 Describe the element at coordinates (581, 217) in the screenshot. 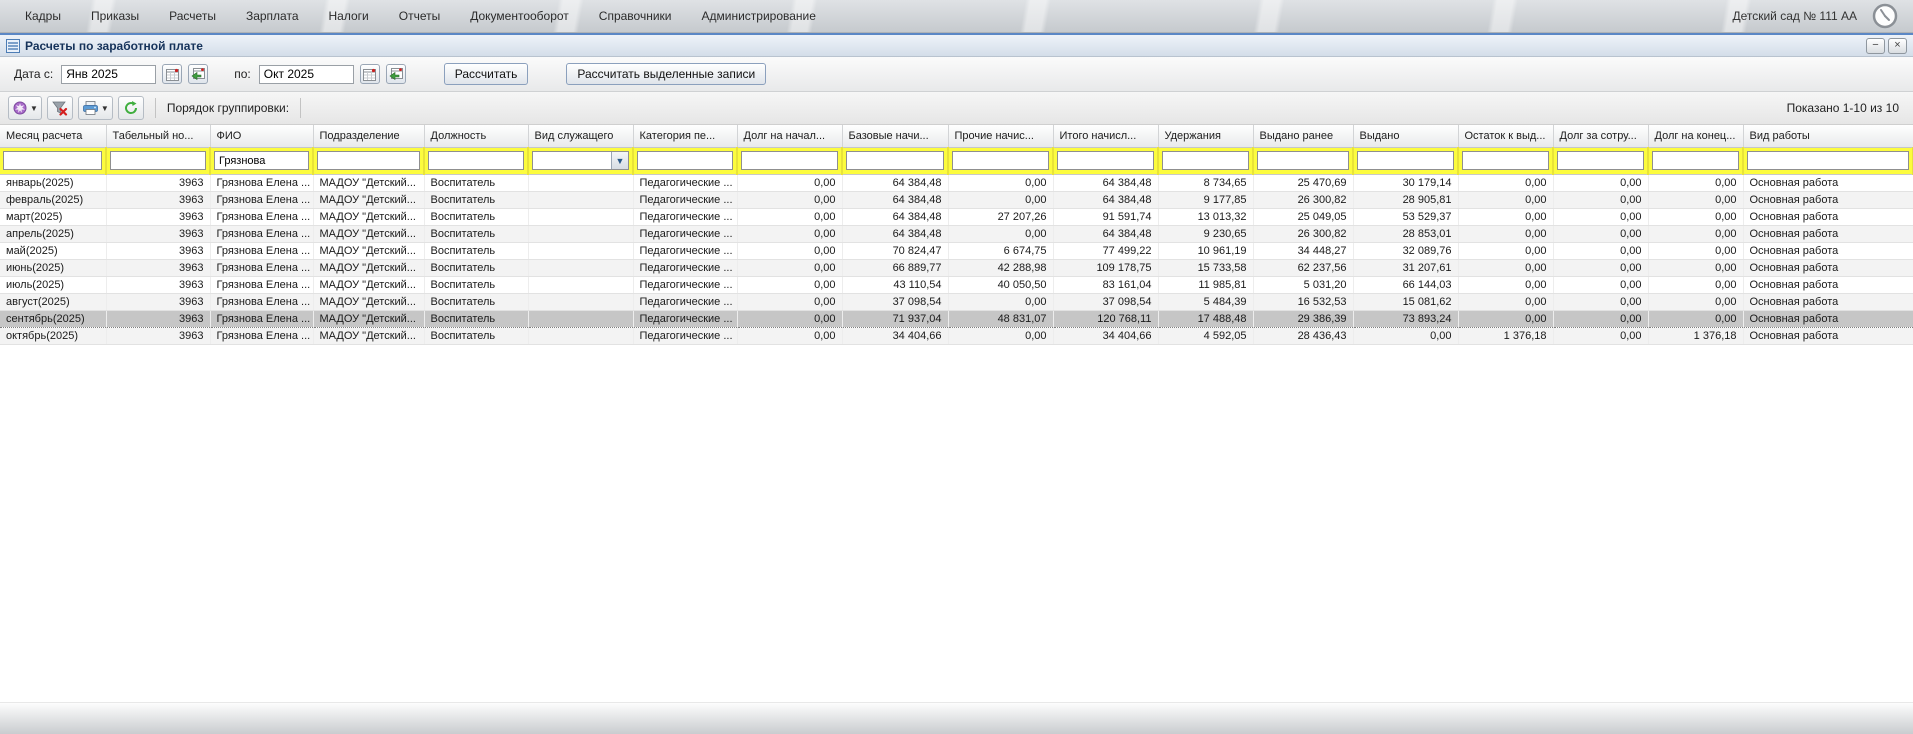

I see `table-cell` at that location.